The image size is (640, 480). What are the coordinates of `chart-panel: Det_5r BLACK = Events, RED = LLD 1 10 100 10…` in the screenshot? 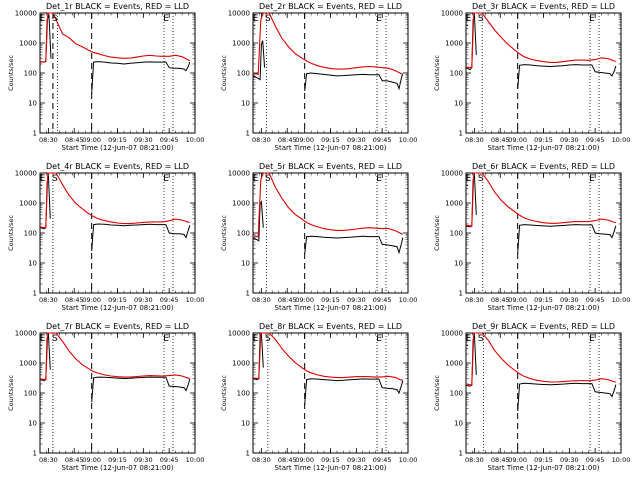 It's located at (318, 237).